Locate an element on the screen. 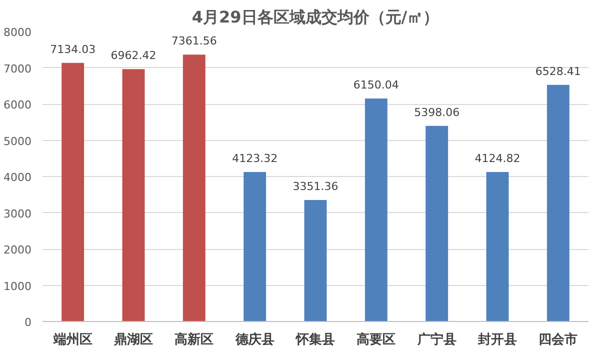  x-tick-label: 四会市 is located at coordinates (558, 340).